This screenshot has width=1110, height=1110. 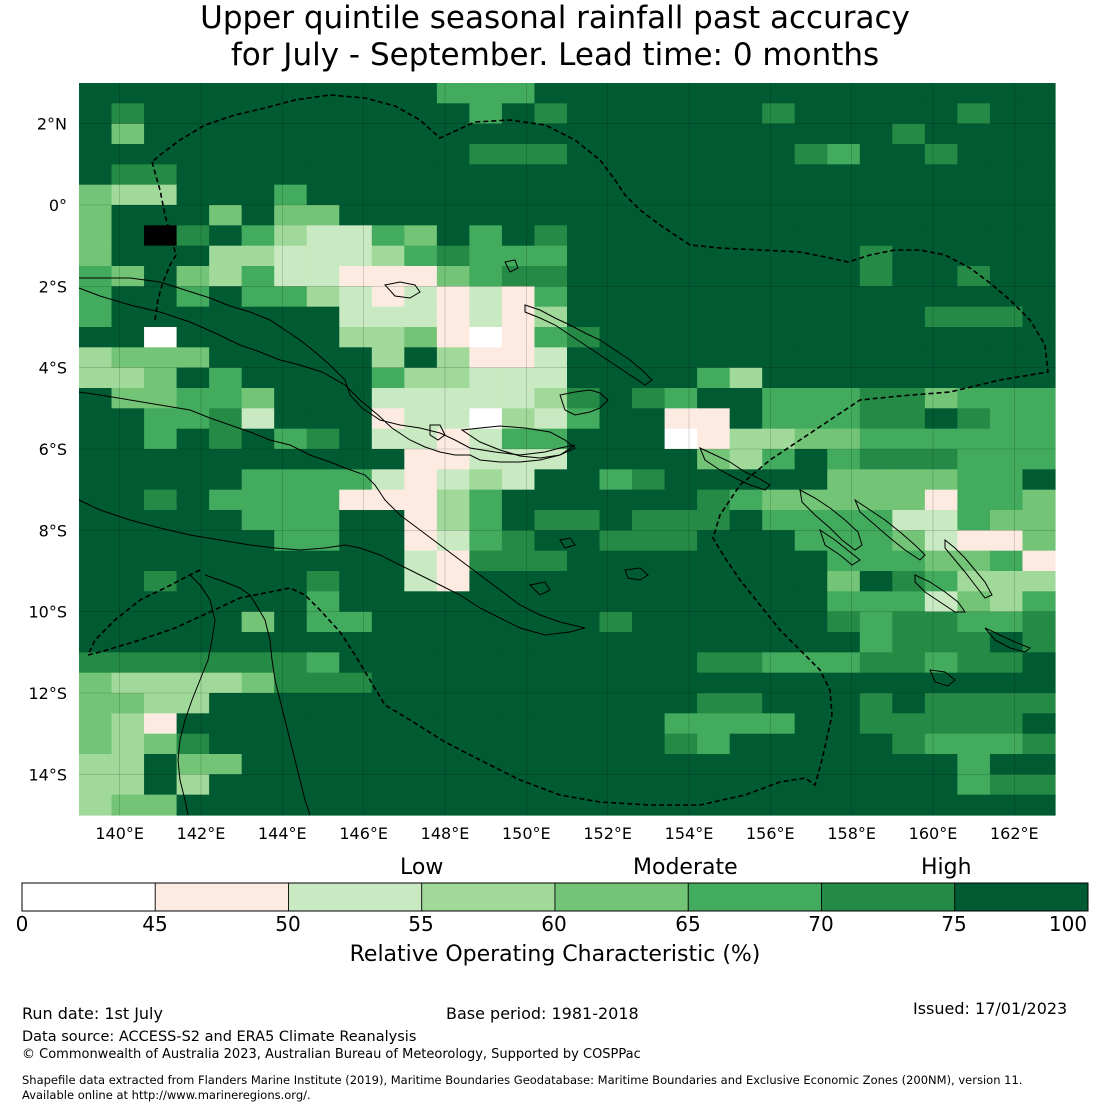 What do you see at coordinates (915, 571) in the screenshot?
I see `solomon-coast` at bounding box center [915, 571].